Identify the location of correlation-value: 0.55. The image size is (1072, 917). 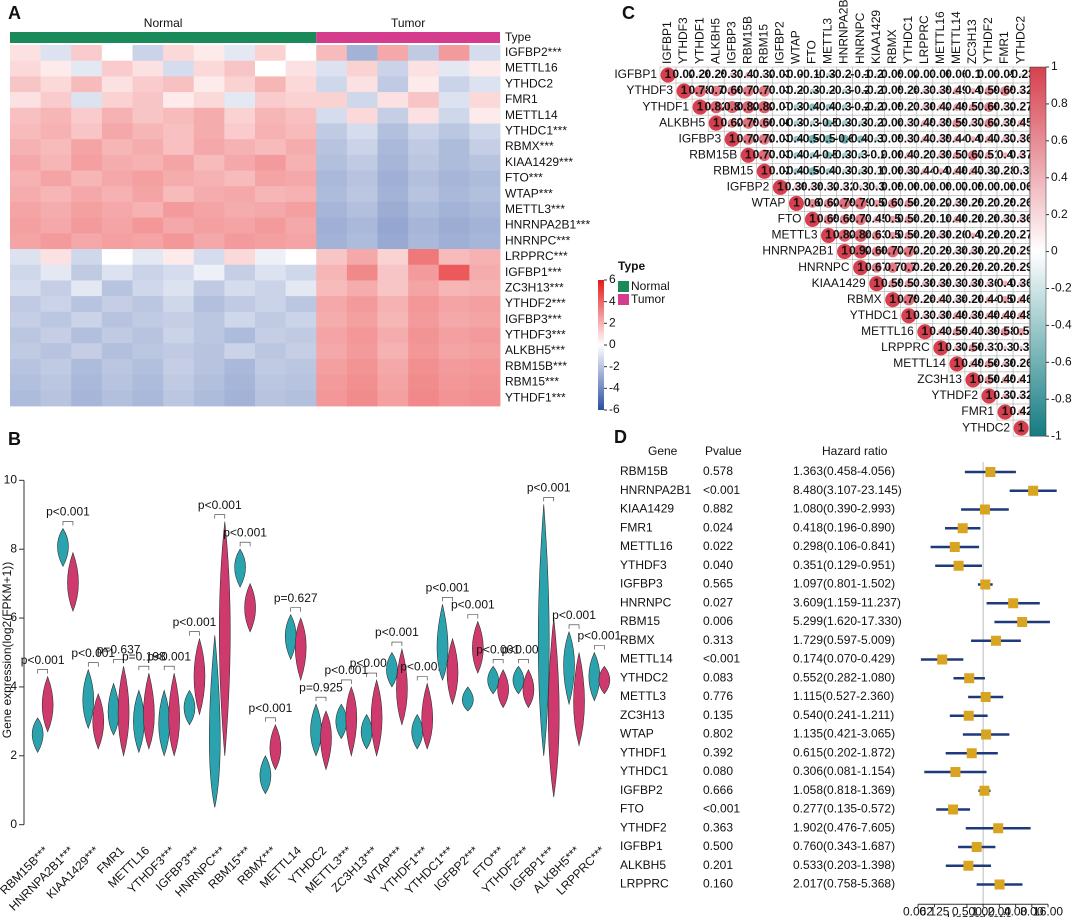
(957, 331).